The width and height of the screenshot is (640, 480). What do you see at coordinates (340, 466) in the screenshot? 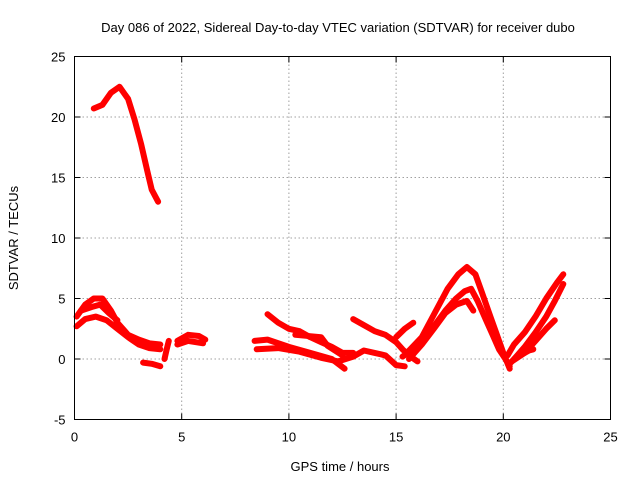
I see `x-axis-label: GPS time / hours` at bounding box center [340, 466].